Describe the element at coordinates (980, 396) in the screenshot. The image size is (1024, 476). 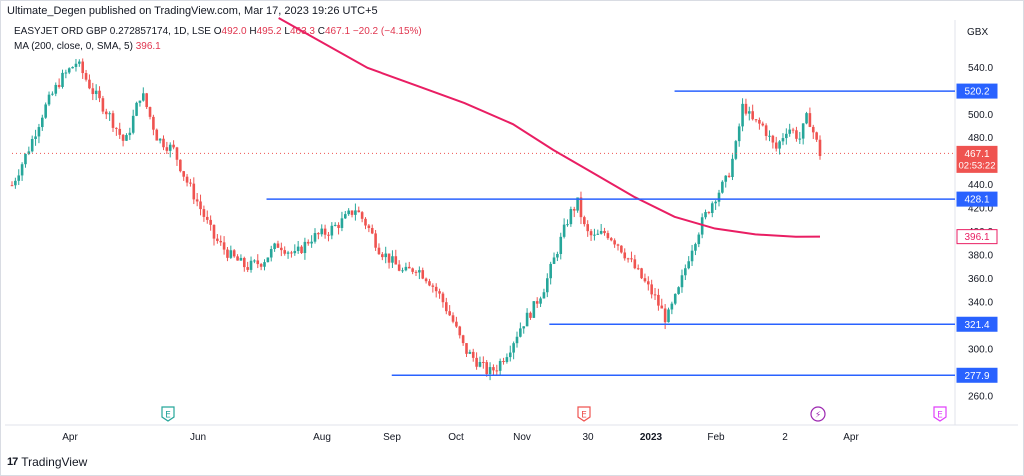
I see `y-tick-label: 260.0` at that location.